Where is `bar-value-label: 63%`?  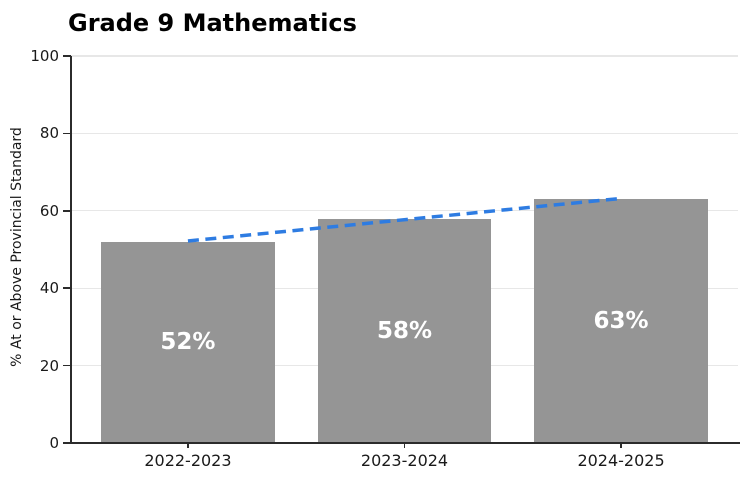
bar-value-label: 63% is located at coordinates (621, 321).